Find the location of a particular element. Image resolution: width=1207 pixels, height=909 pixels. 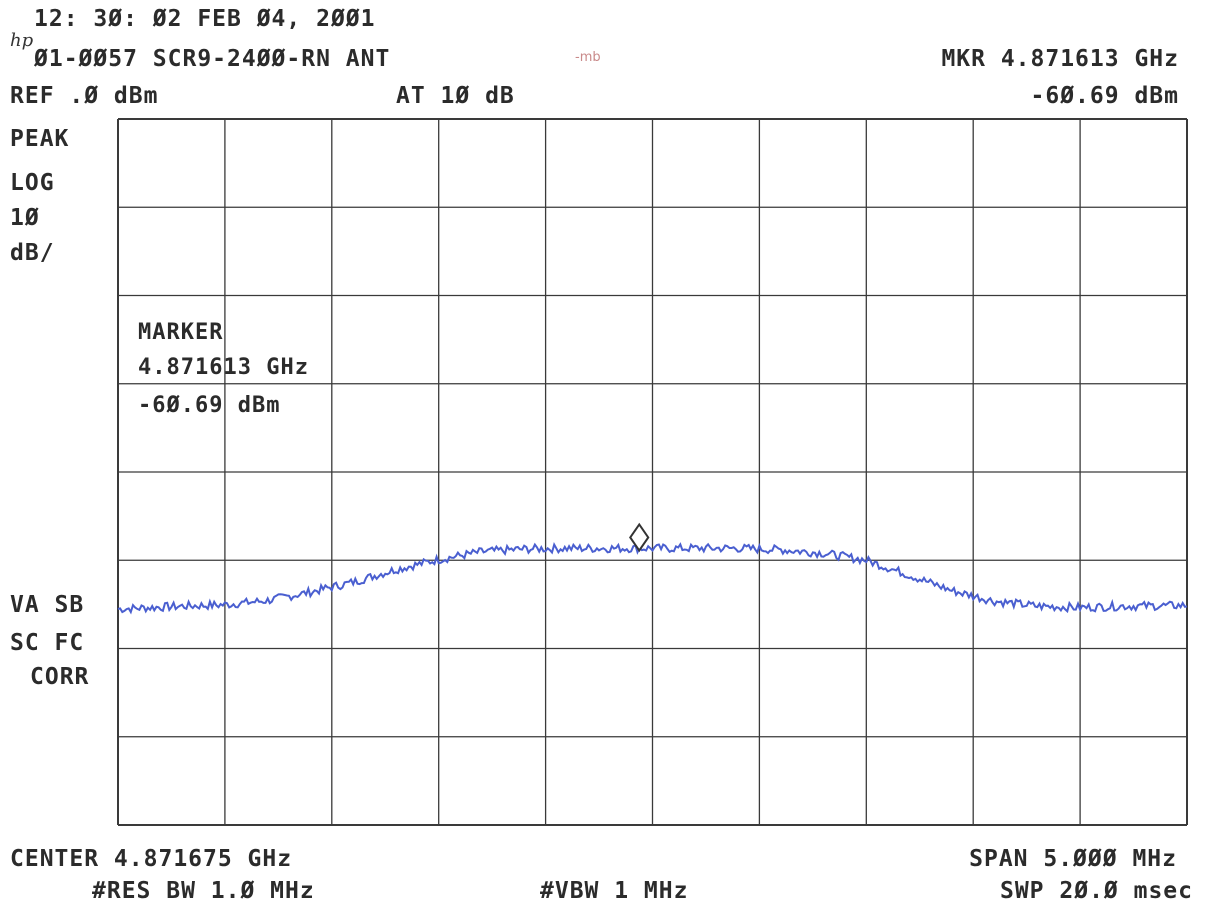

scale-value: 1Ø is located at coordinates (25, 218).